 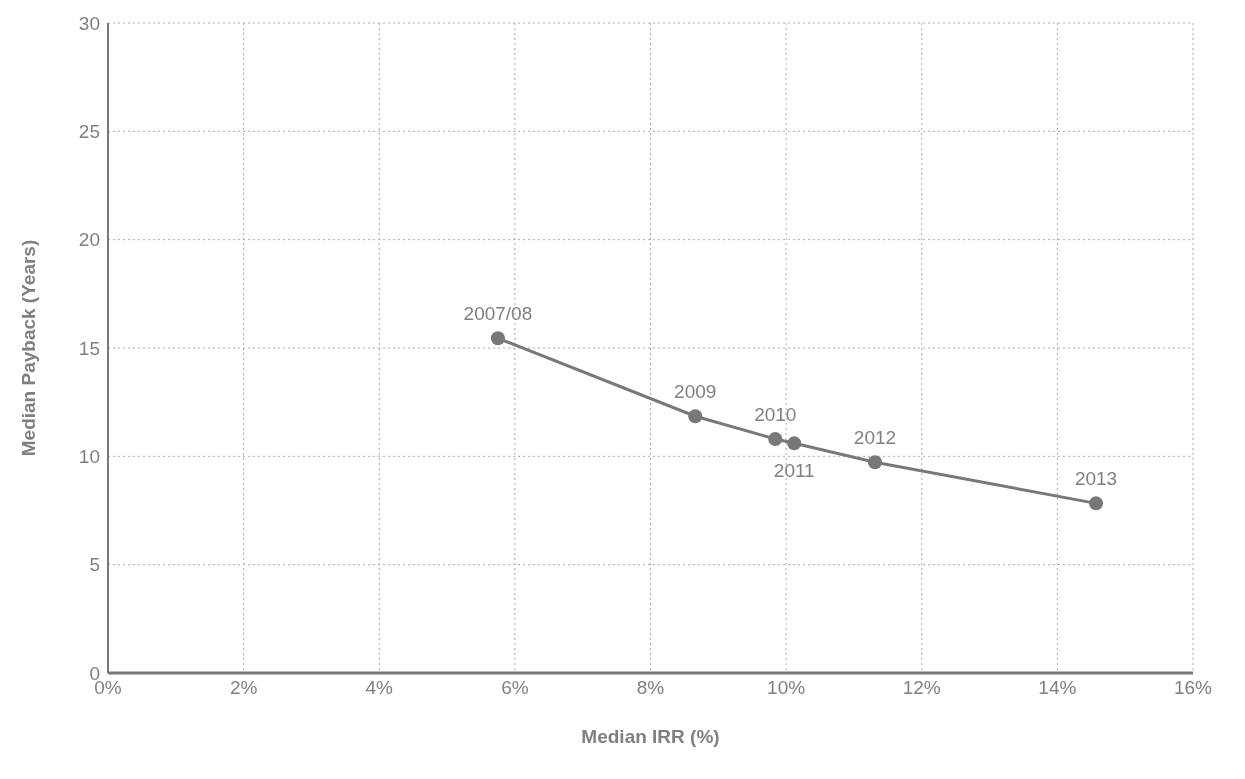 What do you see at coordinates (786, 688) in the screenshot?
I see `x-tick-label: 10%` at bounding box center [786, 688].